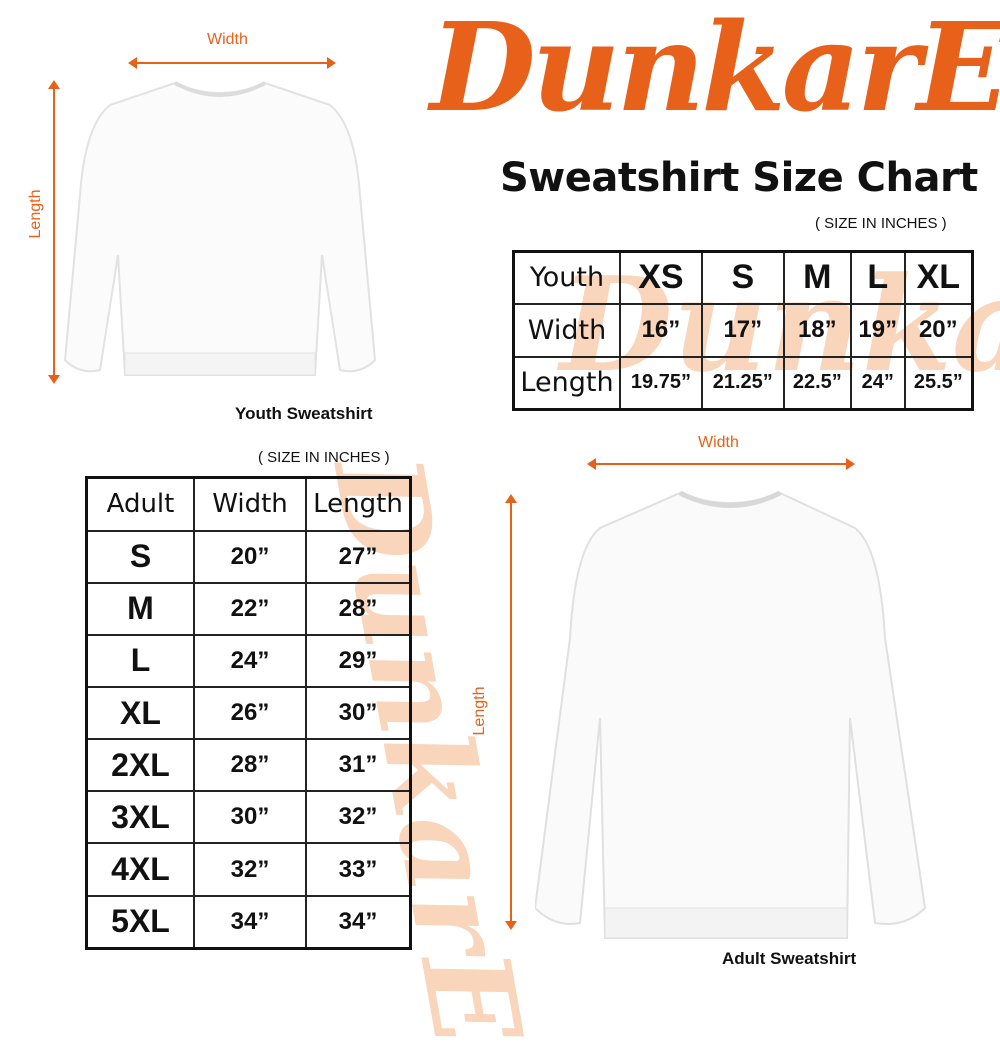 The height and width of the screenshot is (1055, 1000). Describe the element at coordinates (140, 504) in the screenshot. I see `header-cell: Adult` at that location.